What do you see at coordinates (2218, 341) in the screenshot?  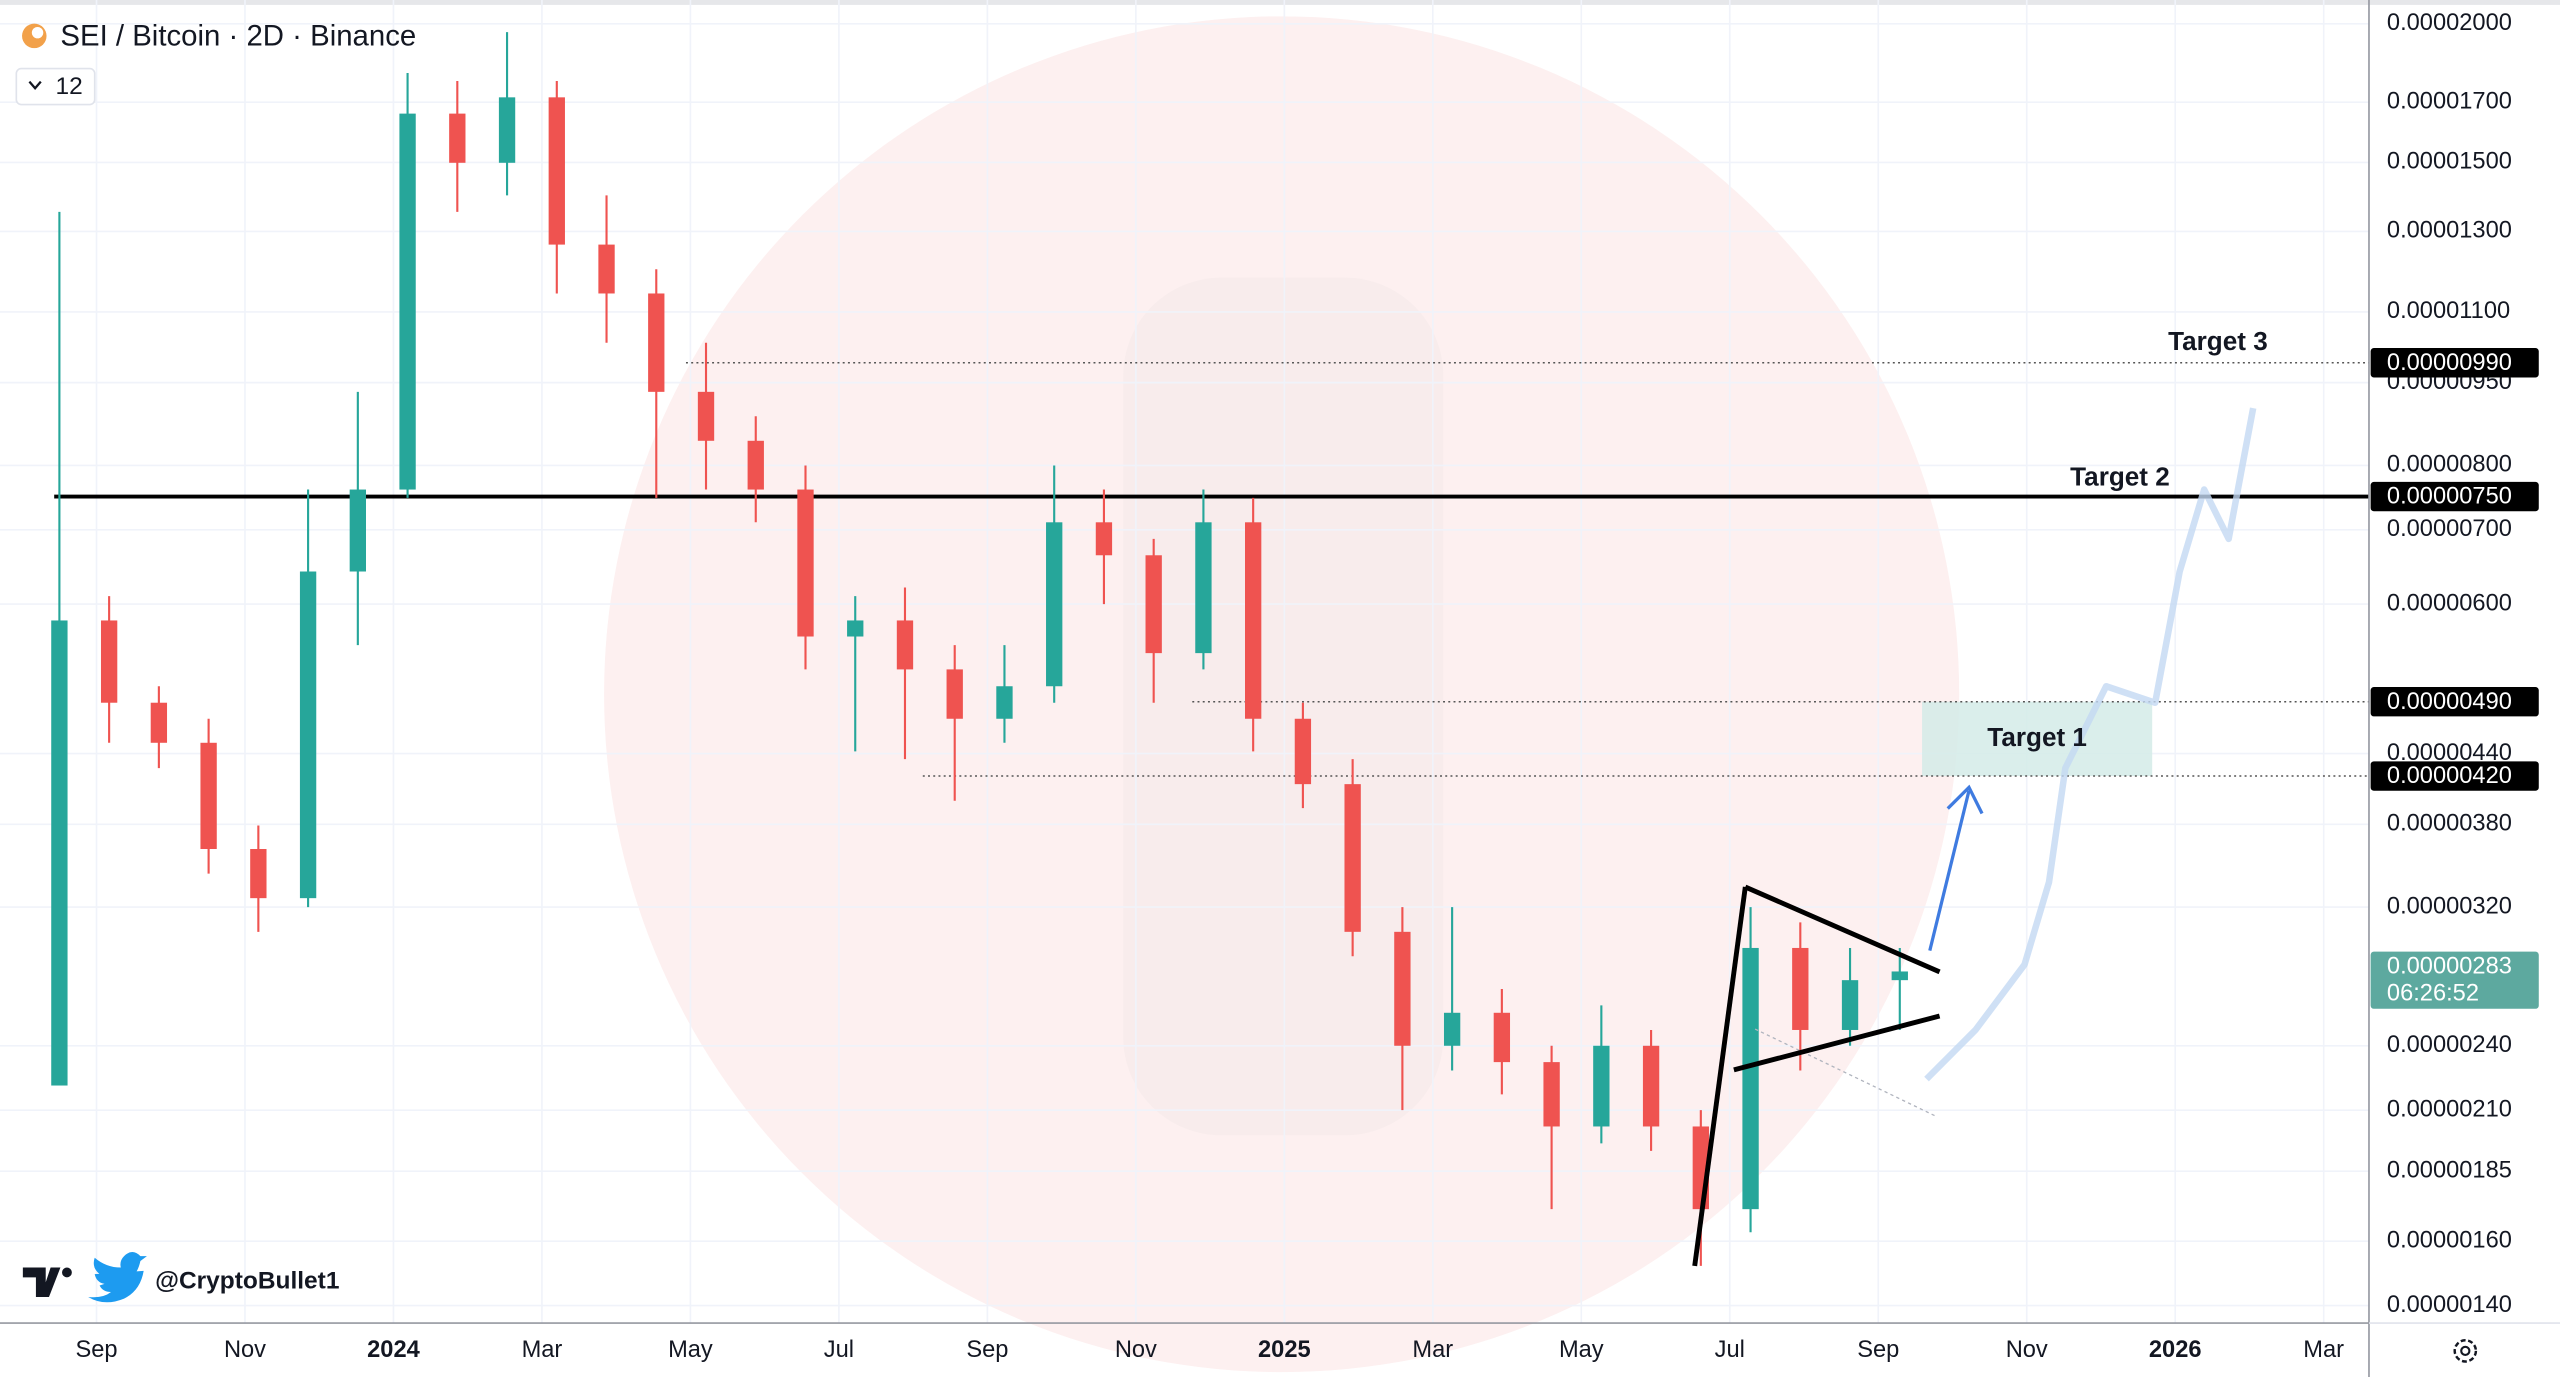 I see `target-label: Target 3` at bounding box center [2218, 341].